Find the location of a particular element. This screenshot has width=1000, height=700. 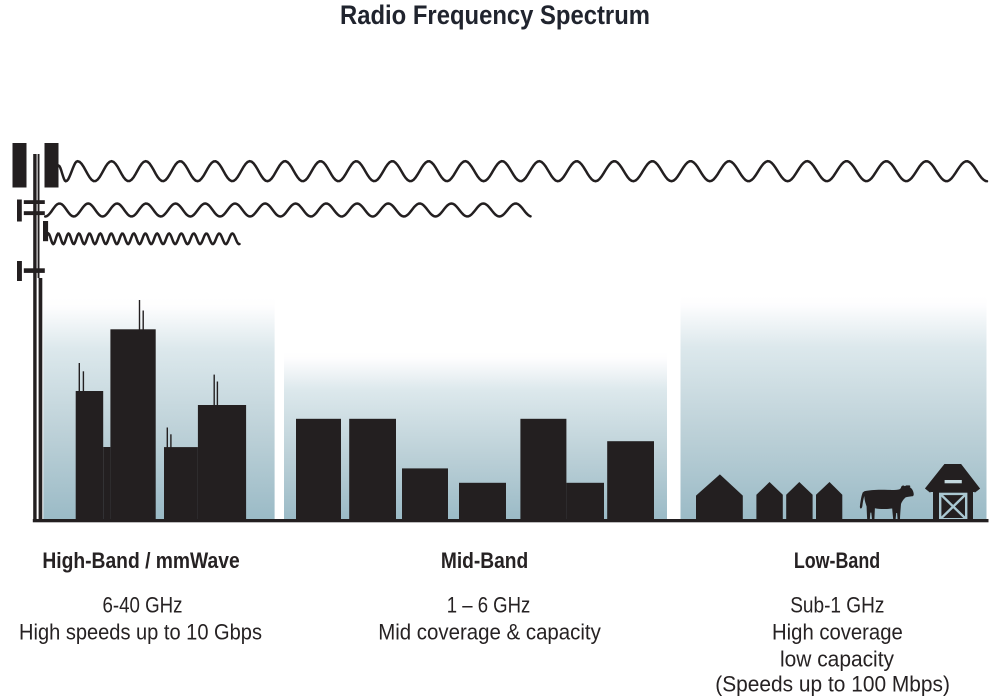

svg-text: High speeds up to 10 Gbps is located at coordinates (140, 633).